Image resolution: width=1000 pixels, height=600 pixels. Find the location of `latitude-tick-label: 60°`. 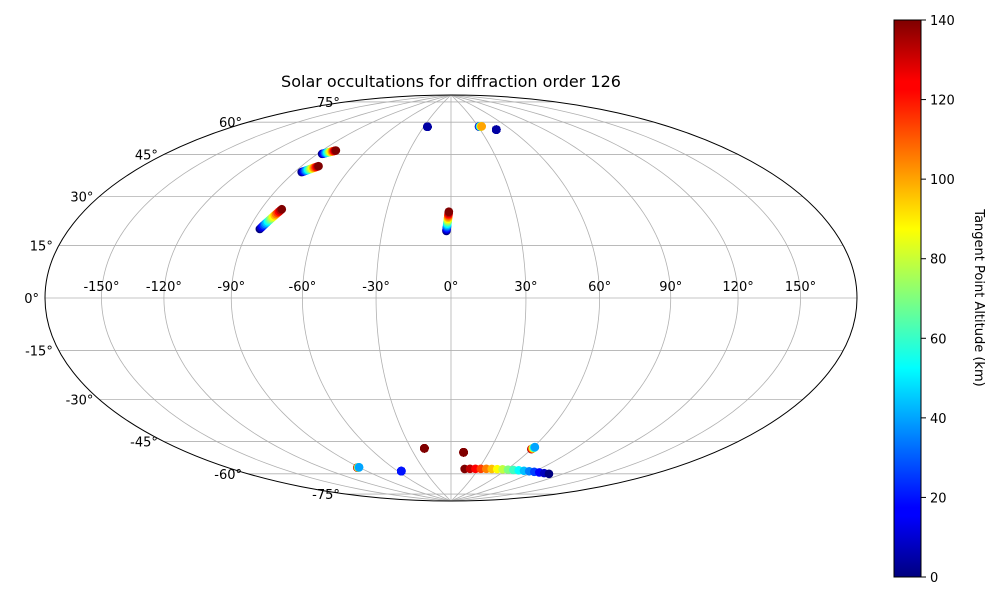

latitude-tick-label: 60° is located at coordinates (230, 123).